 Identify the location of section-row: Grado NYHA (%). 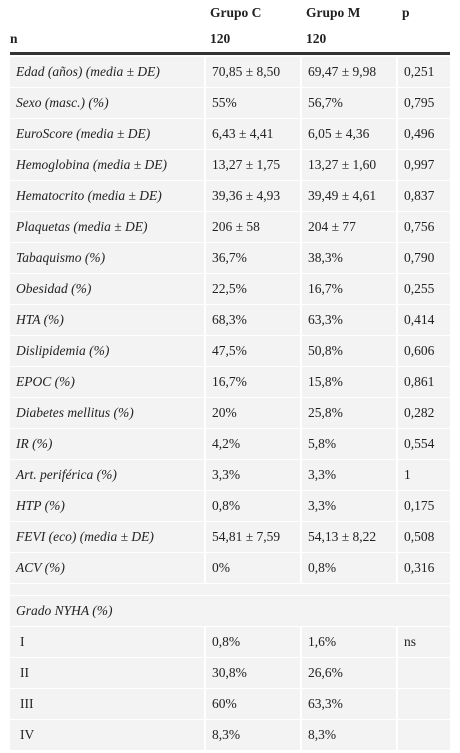
(230, 611).